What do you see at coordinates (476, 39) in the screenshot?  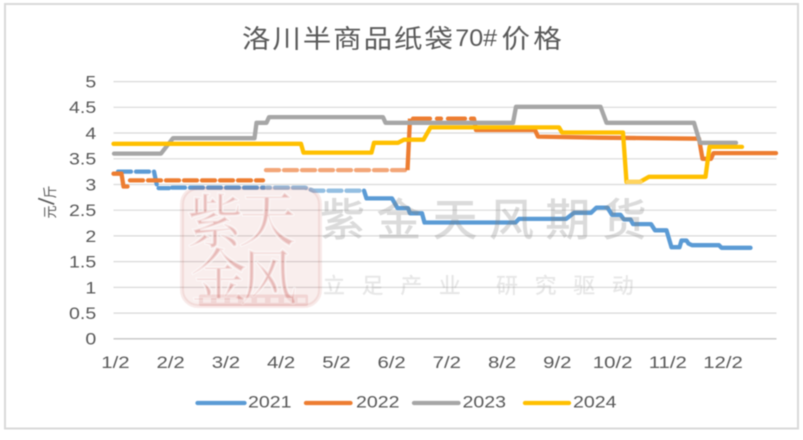 I see `svg-text: 70#` at bounding box center [476, 39].